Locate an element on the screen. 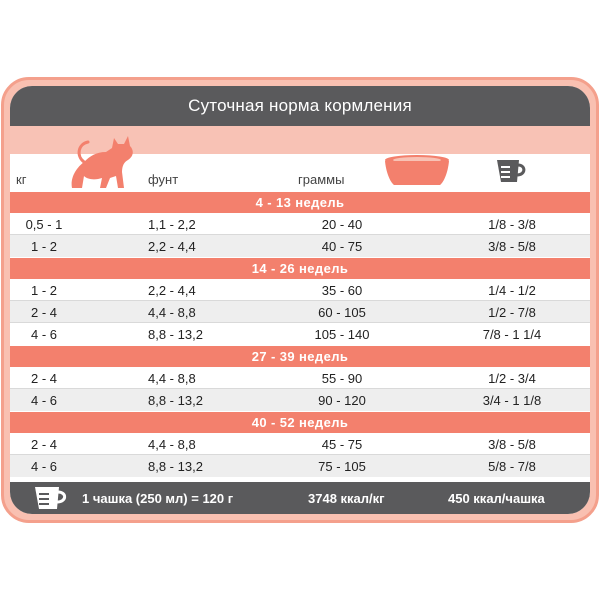 The height and width of the screenshot is (600, 600). cell-lb: 1,1 - 2,2 is located at coordinates (172, 224).